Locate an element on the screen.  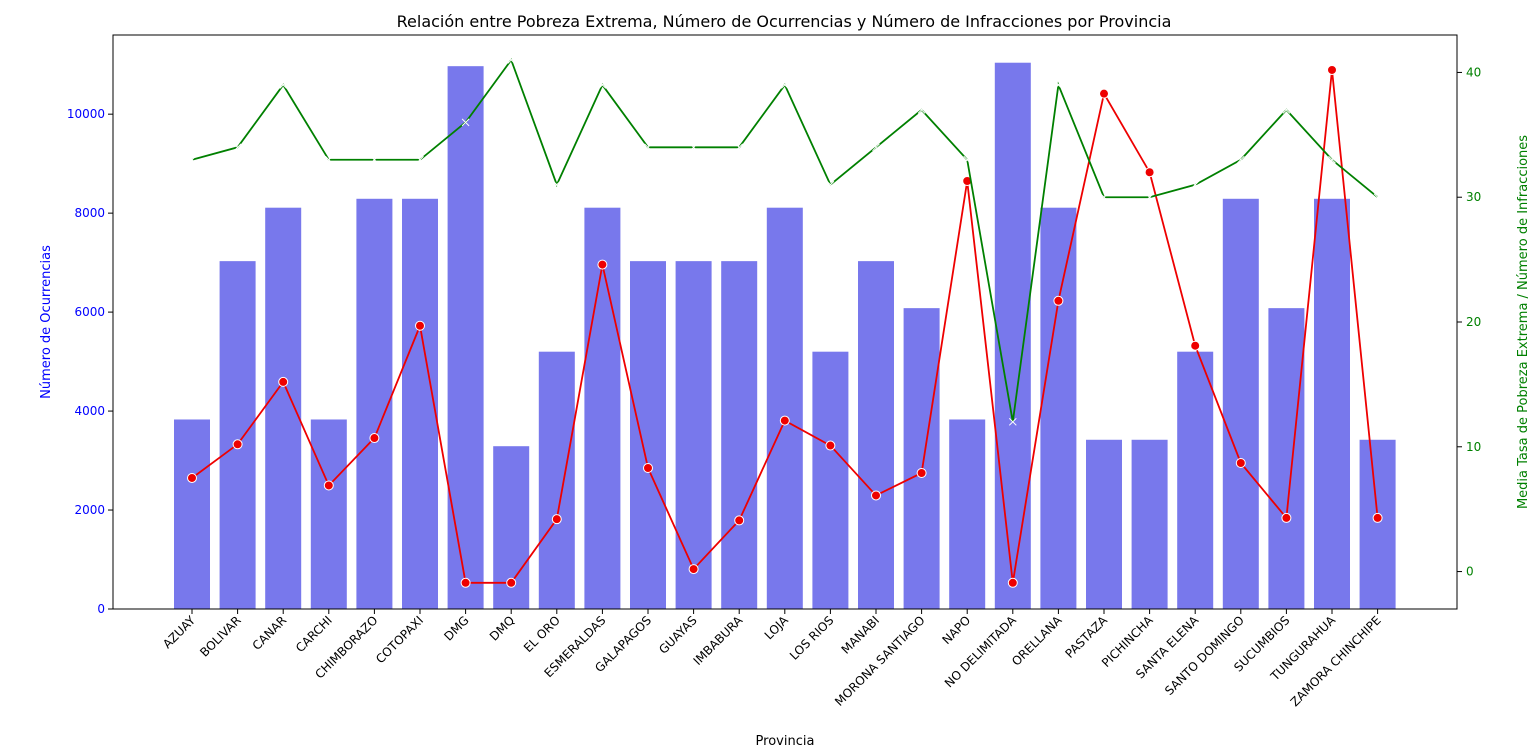
x-tick-label: LOJA is located at coordinates (777, 628).